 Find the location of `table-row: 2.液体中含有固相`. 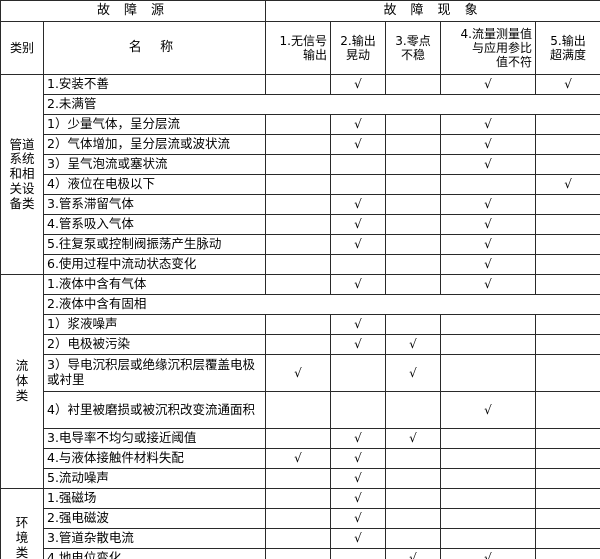

table-row: 2.液体中含有固相 is located at coordinates (300, 304).